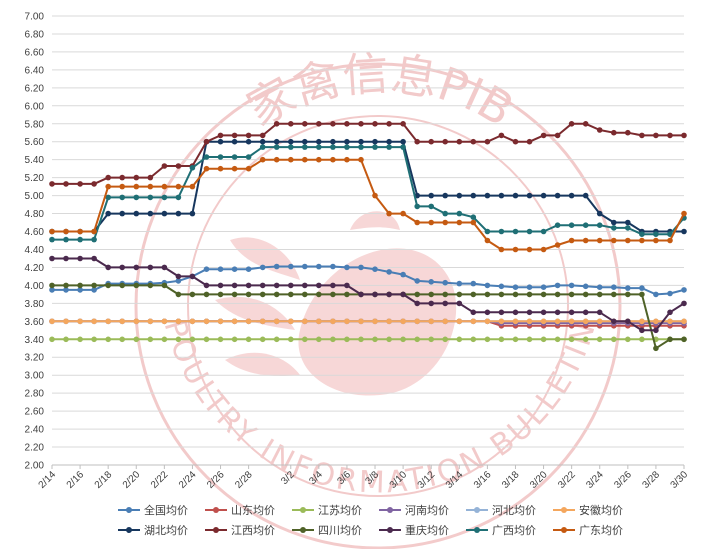 The height and width of the screenshot is (549, 710). What do you see at coordinates (35, 196) in the screenshot?
I see `y-tick-label: 5.00` at bounding box center [35, 196].